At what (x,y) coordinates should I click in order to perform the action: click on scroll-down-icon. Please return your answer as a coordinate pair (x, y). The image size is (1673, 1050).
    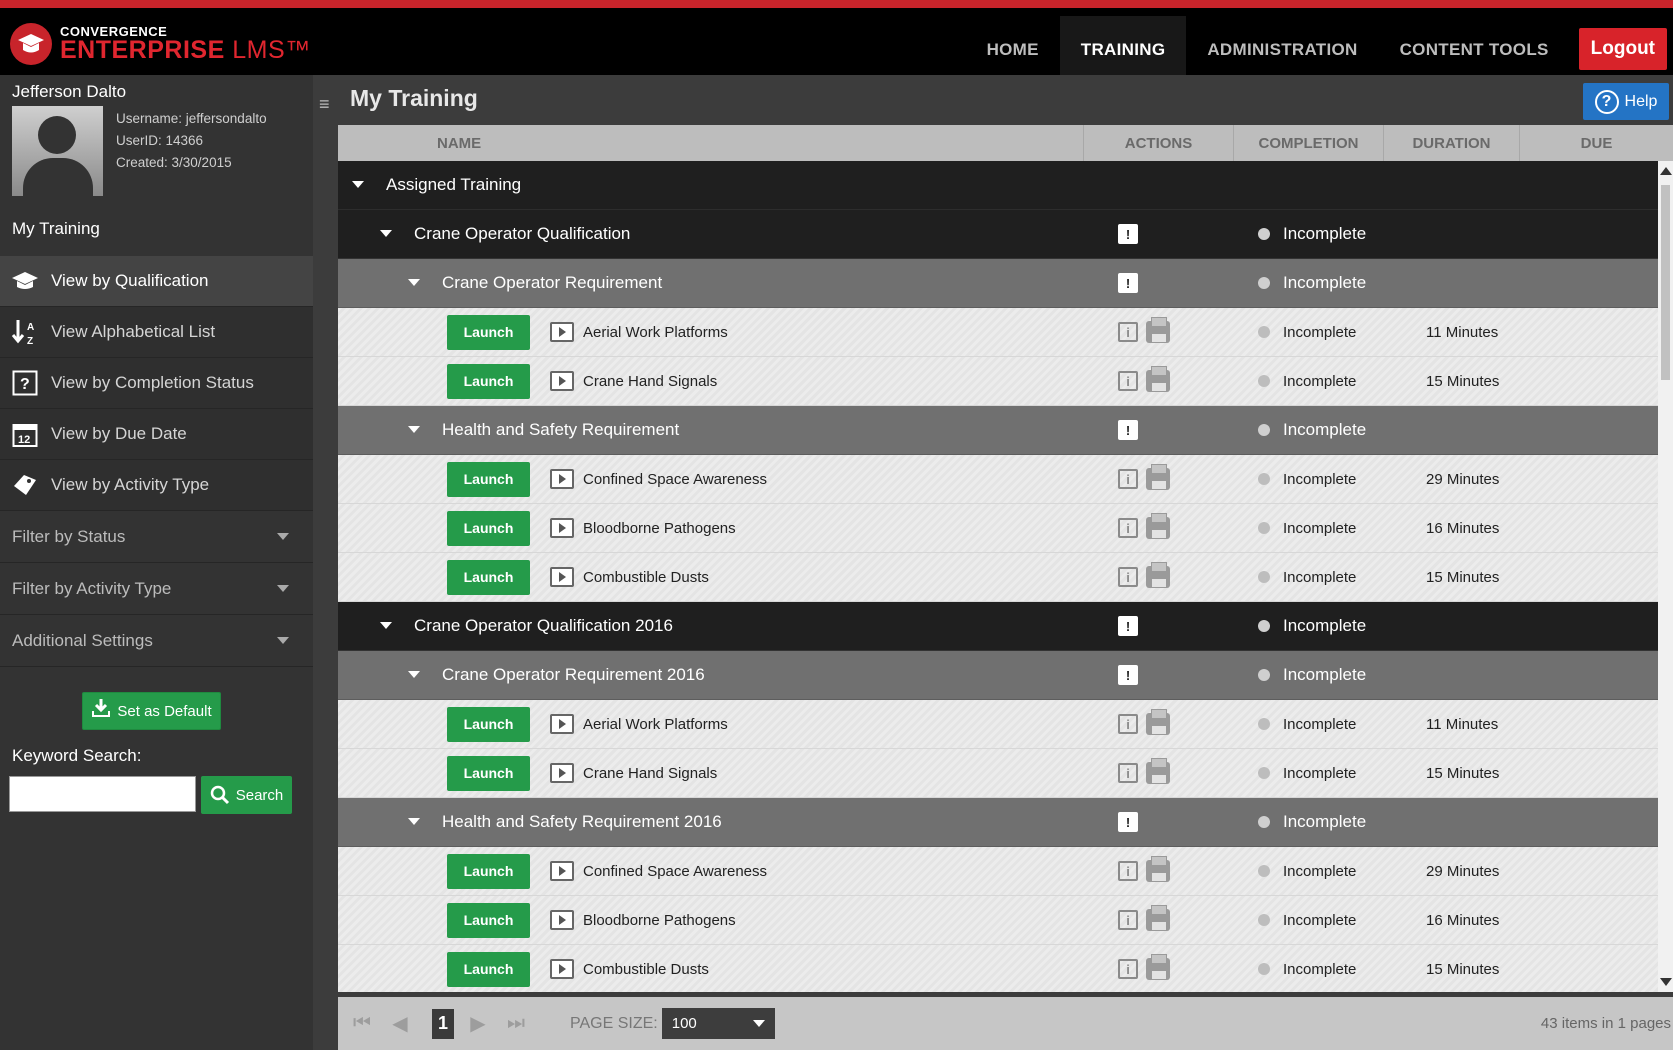
    Looking at the image, I should click on (1666, 982).